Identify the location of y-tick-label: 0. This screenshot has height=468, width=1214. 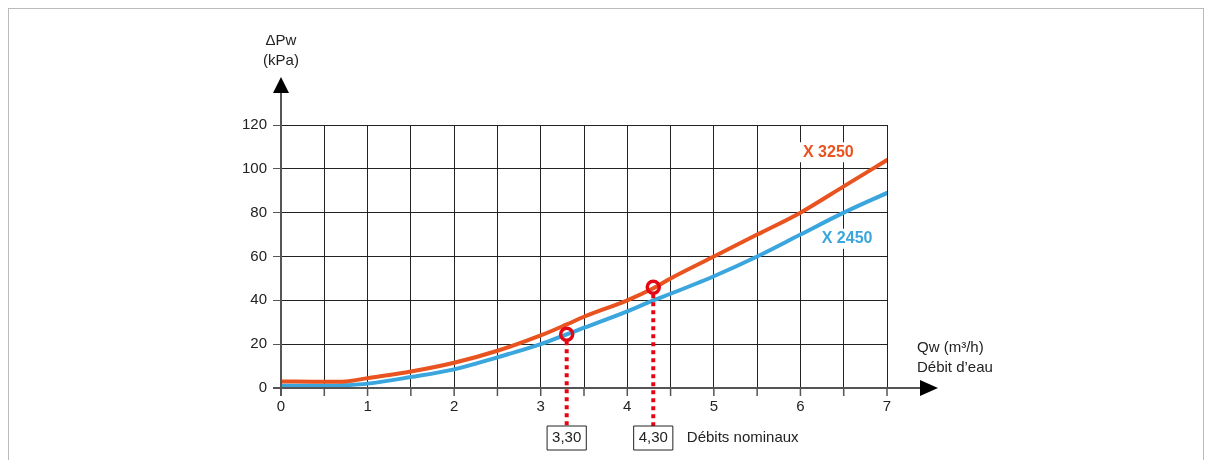
(262, 387).